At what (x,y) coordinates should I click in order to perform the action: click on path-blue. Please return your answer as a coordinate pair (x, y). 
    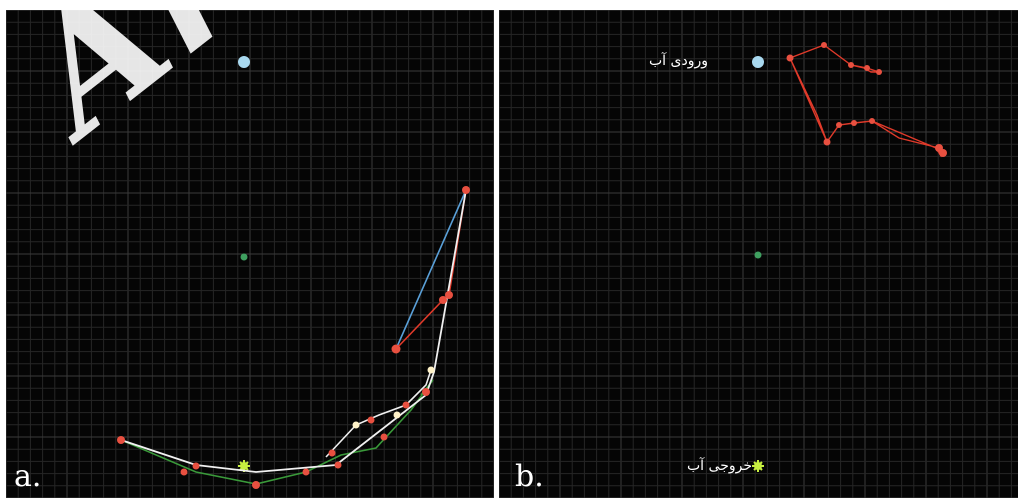
    Looking at the image, I should click on (431, 269).